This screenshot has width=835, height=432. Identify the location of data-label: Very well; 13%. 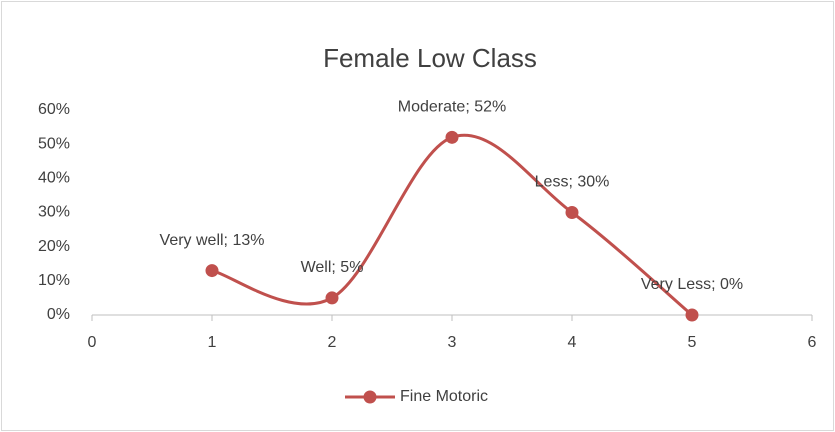
(212, 240).